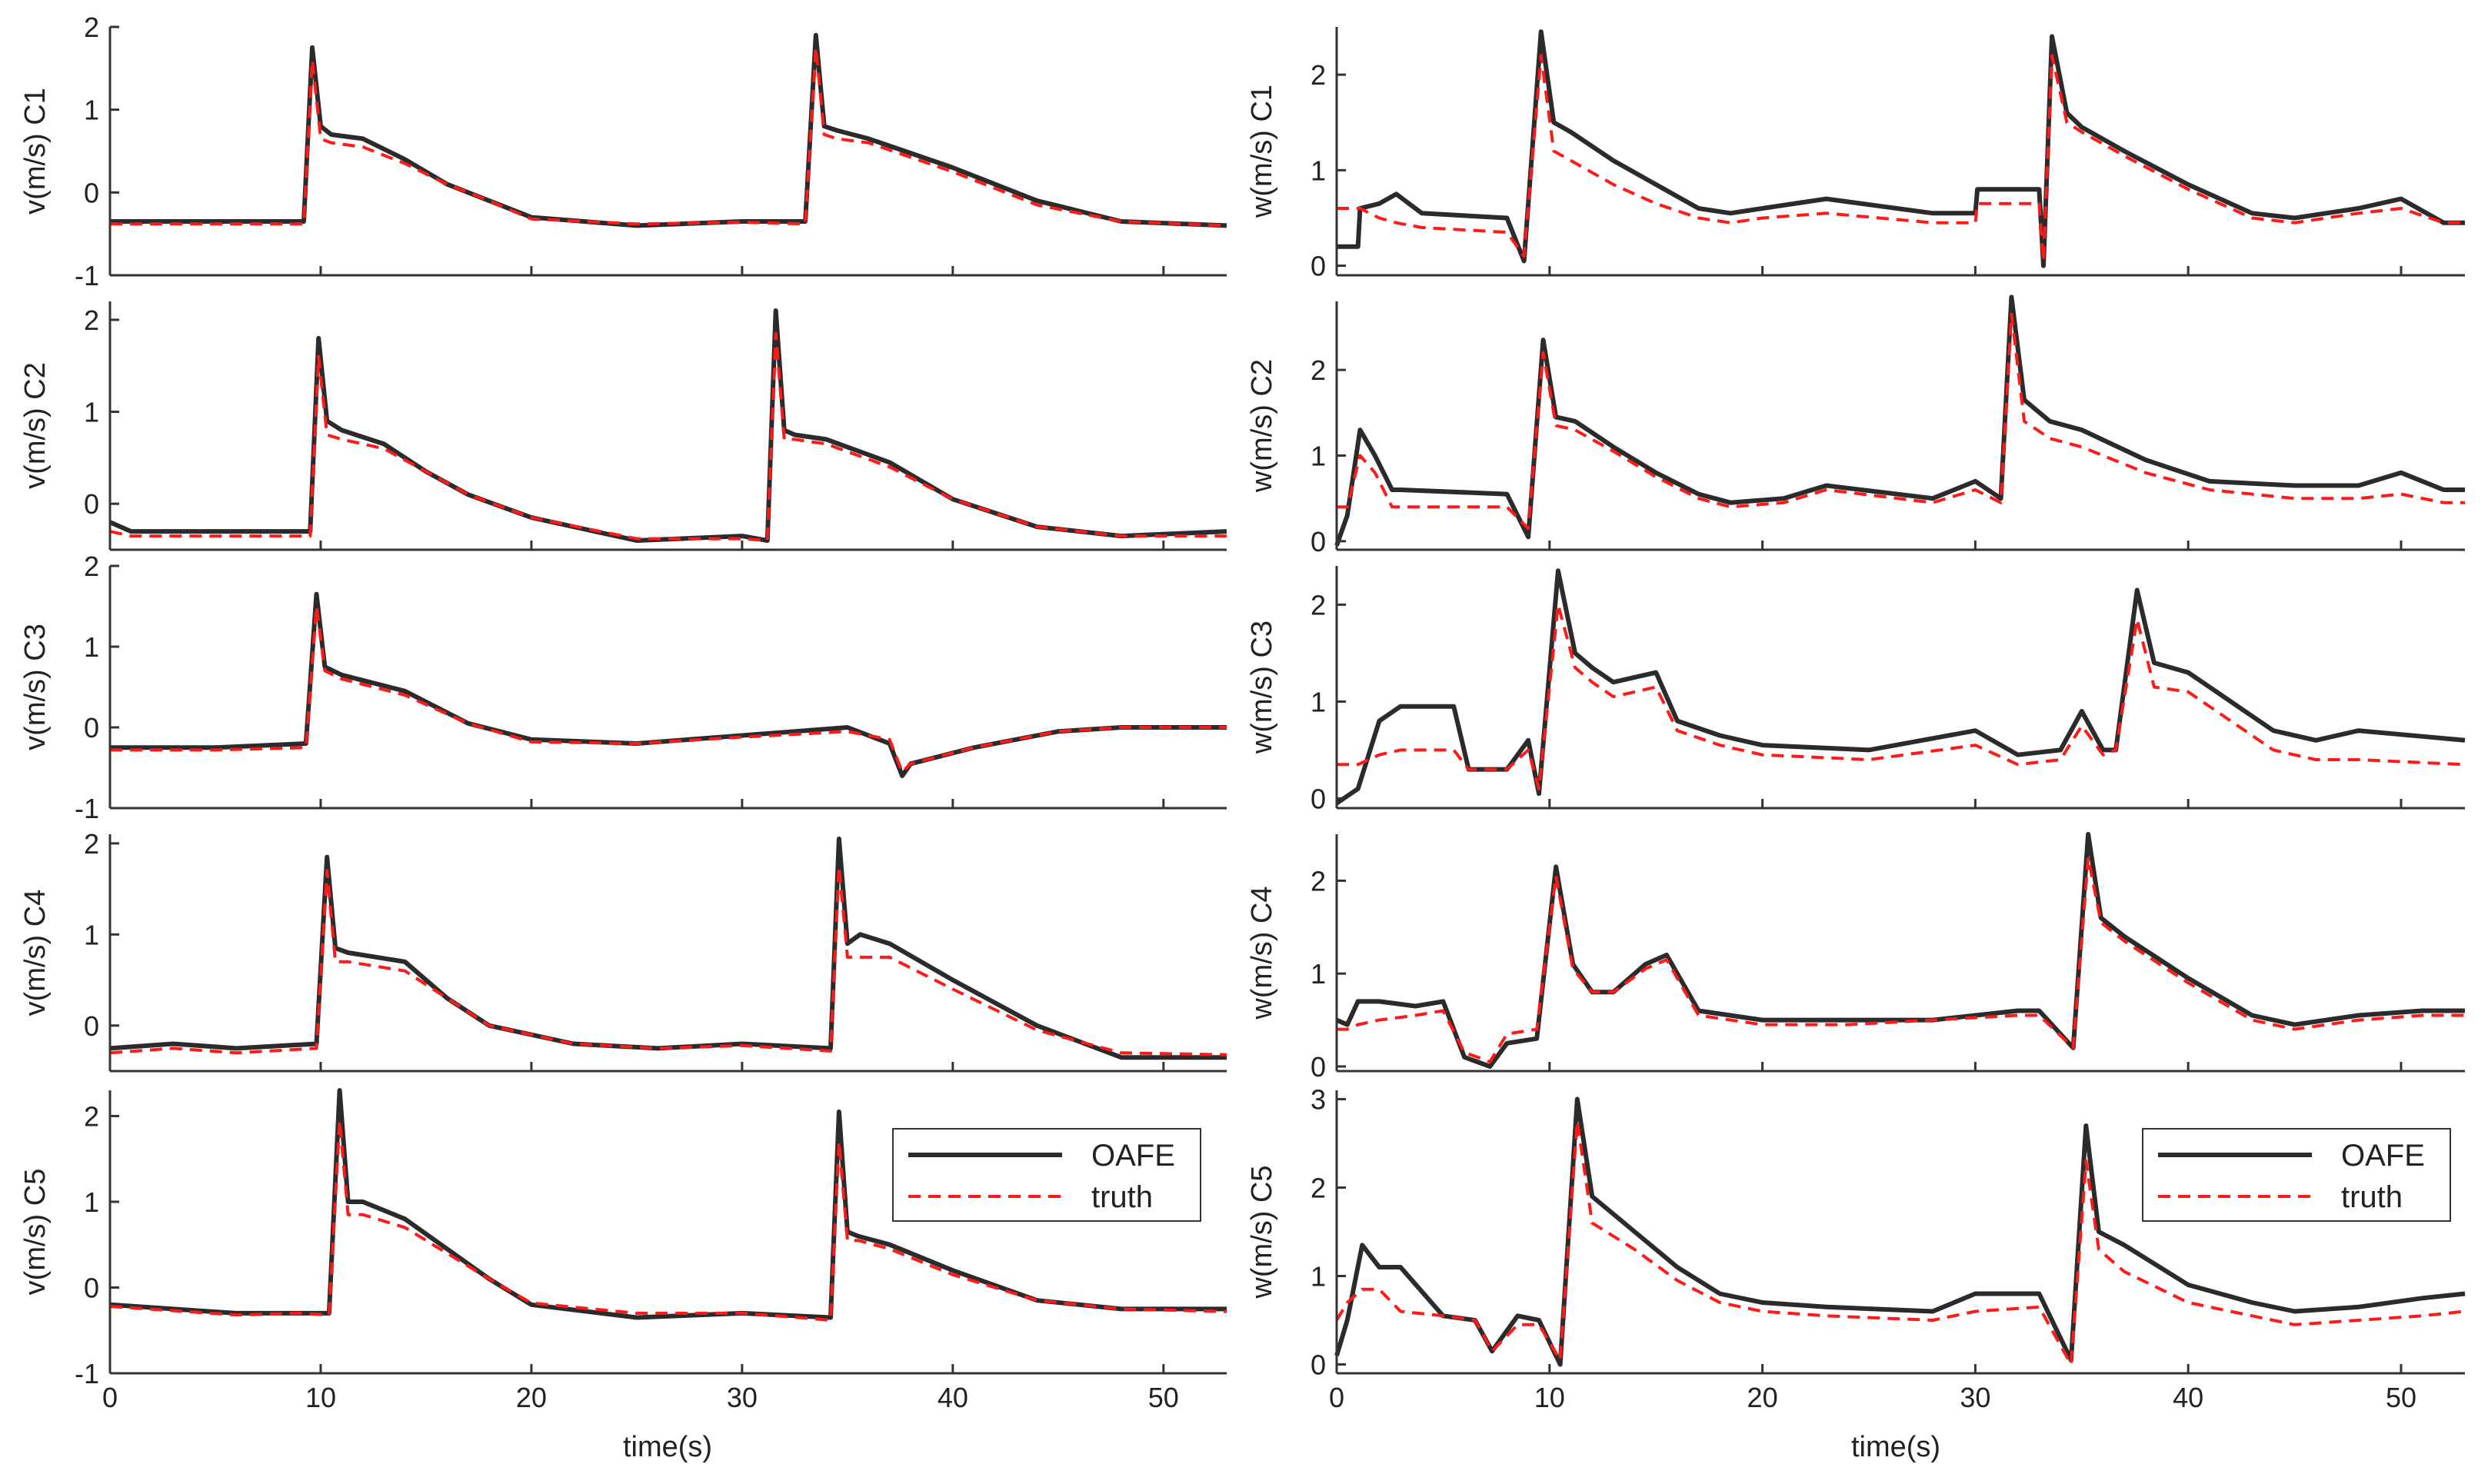 The height and width of the screenshot is (1484, 2488). I want to click on subplot-vC1: -1 0 1 2 v(m/s) C1, so click(623, 151).